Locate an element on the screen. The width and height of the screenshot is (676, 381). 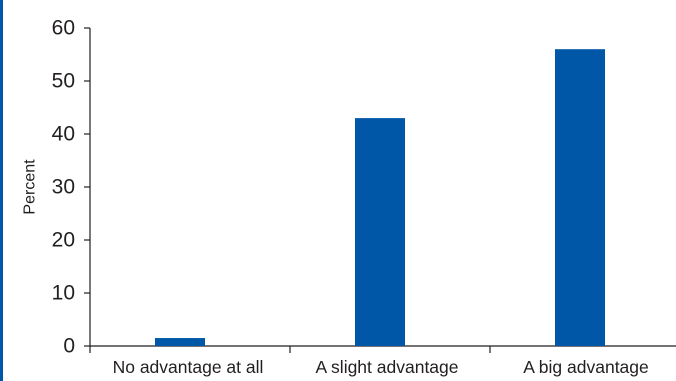
y-tick-label: 60 is located at coordinates (63, 28).